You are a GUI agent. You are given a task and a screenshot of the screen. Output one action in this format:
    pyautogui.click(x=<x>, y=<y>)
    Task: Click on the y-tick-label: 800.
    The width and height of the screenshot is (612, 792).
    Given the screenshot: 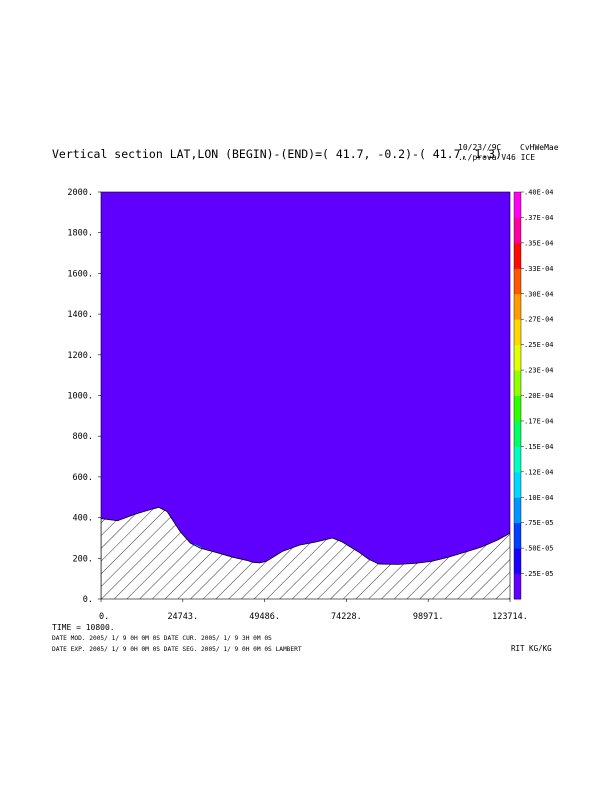 What is the action you would take?
    pyautogui.click(x=83, y=437)
    